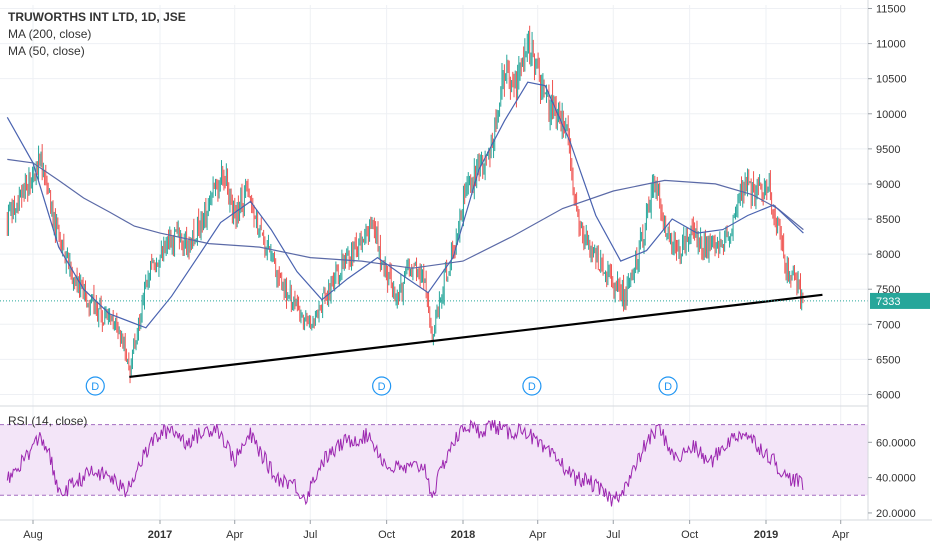 Image resolution: width=932 pixels, height=555 pixels. What do you see at coordinates (97, 17) in the screenshot?
I see `chart-title: TRUWORTHS INT LTD, 1D, JSE` at bounding box center [97, 17].